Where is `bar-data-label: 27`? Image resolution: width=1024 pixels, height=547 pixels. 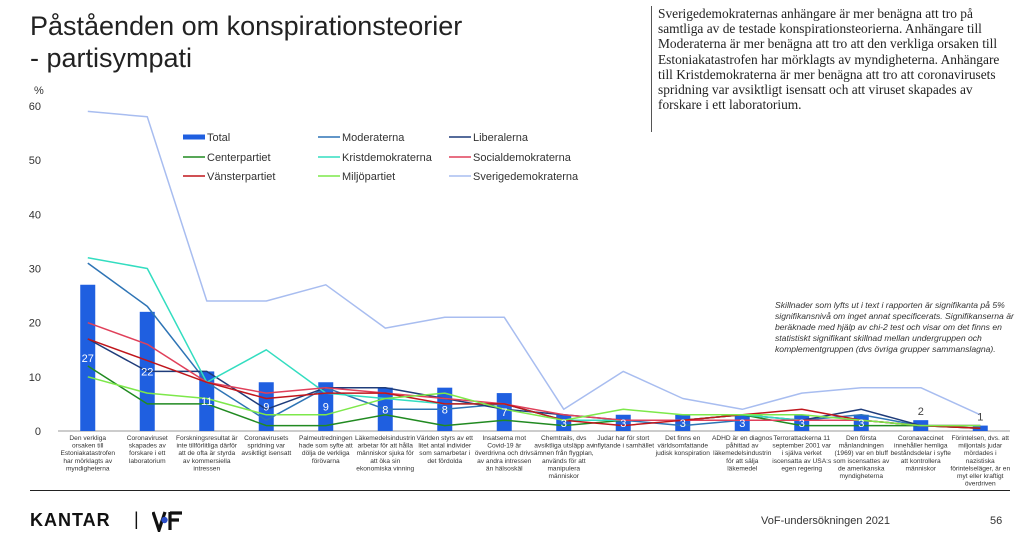 bar-data-label: 27 is located at coordinates (88, 359).